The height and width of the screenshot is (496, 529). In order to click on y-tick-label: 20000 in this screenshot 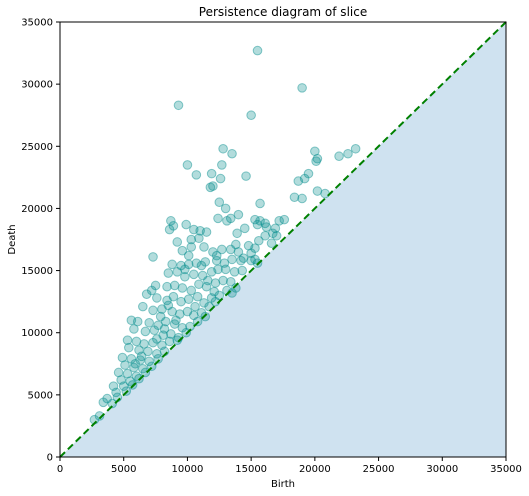, I will do `click(37, 209)`.